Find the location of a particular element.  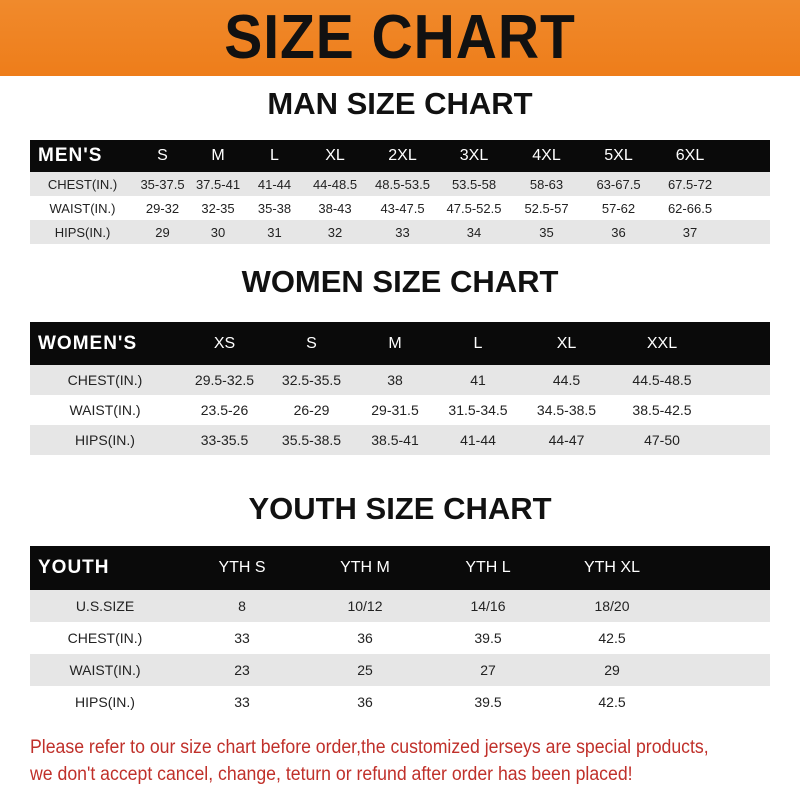

measure-value: 34 is located at coordinates (474, 232).